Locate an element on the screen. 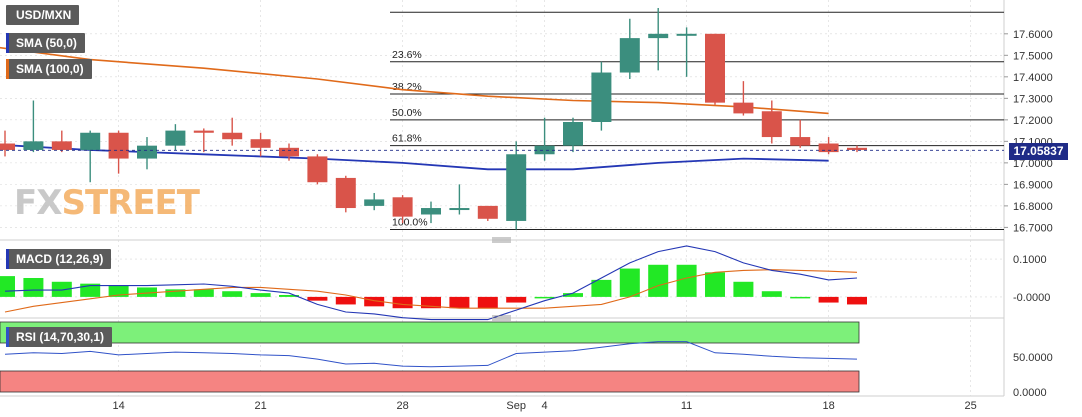  price-tick-label: 17.6000 is located at coordinates (1033, 35).